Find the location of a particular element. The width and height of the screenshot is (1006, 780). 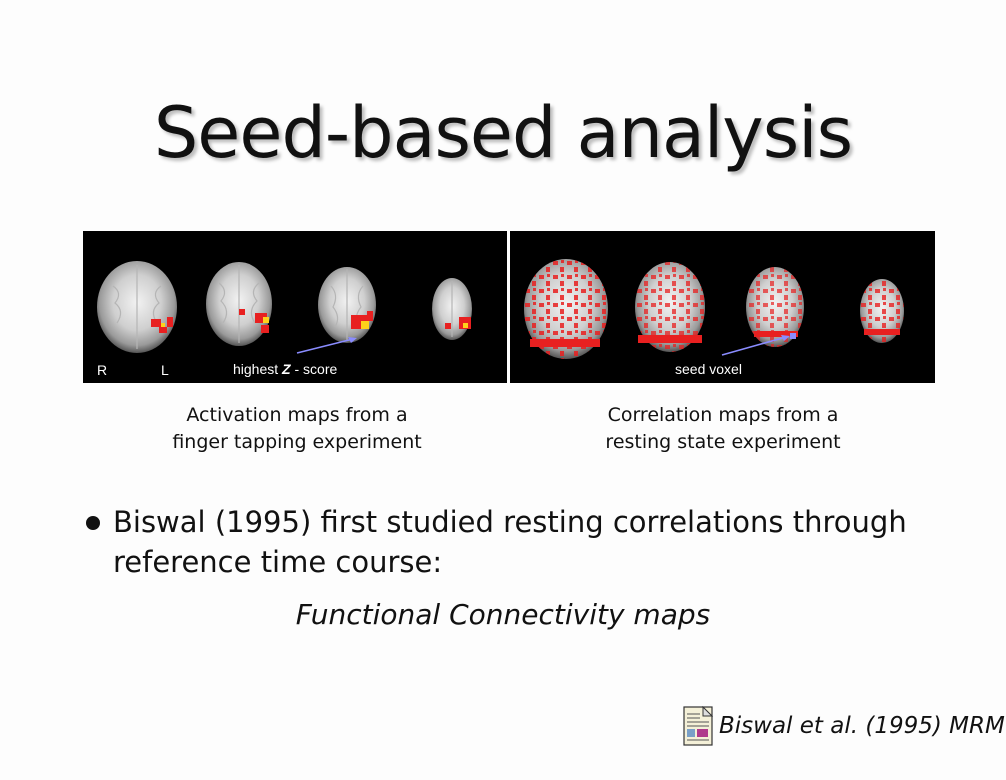

seed-voxel-arrow is located at coordinates (754, 346).